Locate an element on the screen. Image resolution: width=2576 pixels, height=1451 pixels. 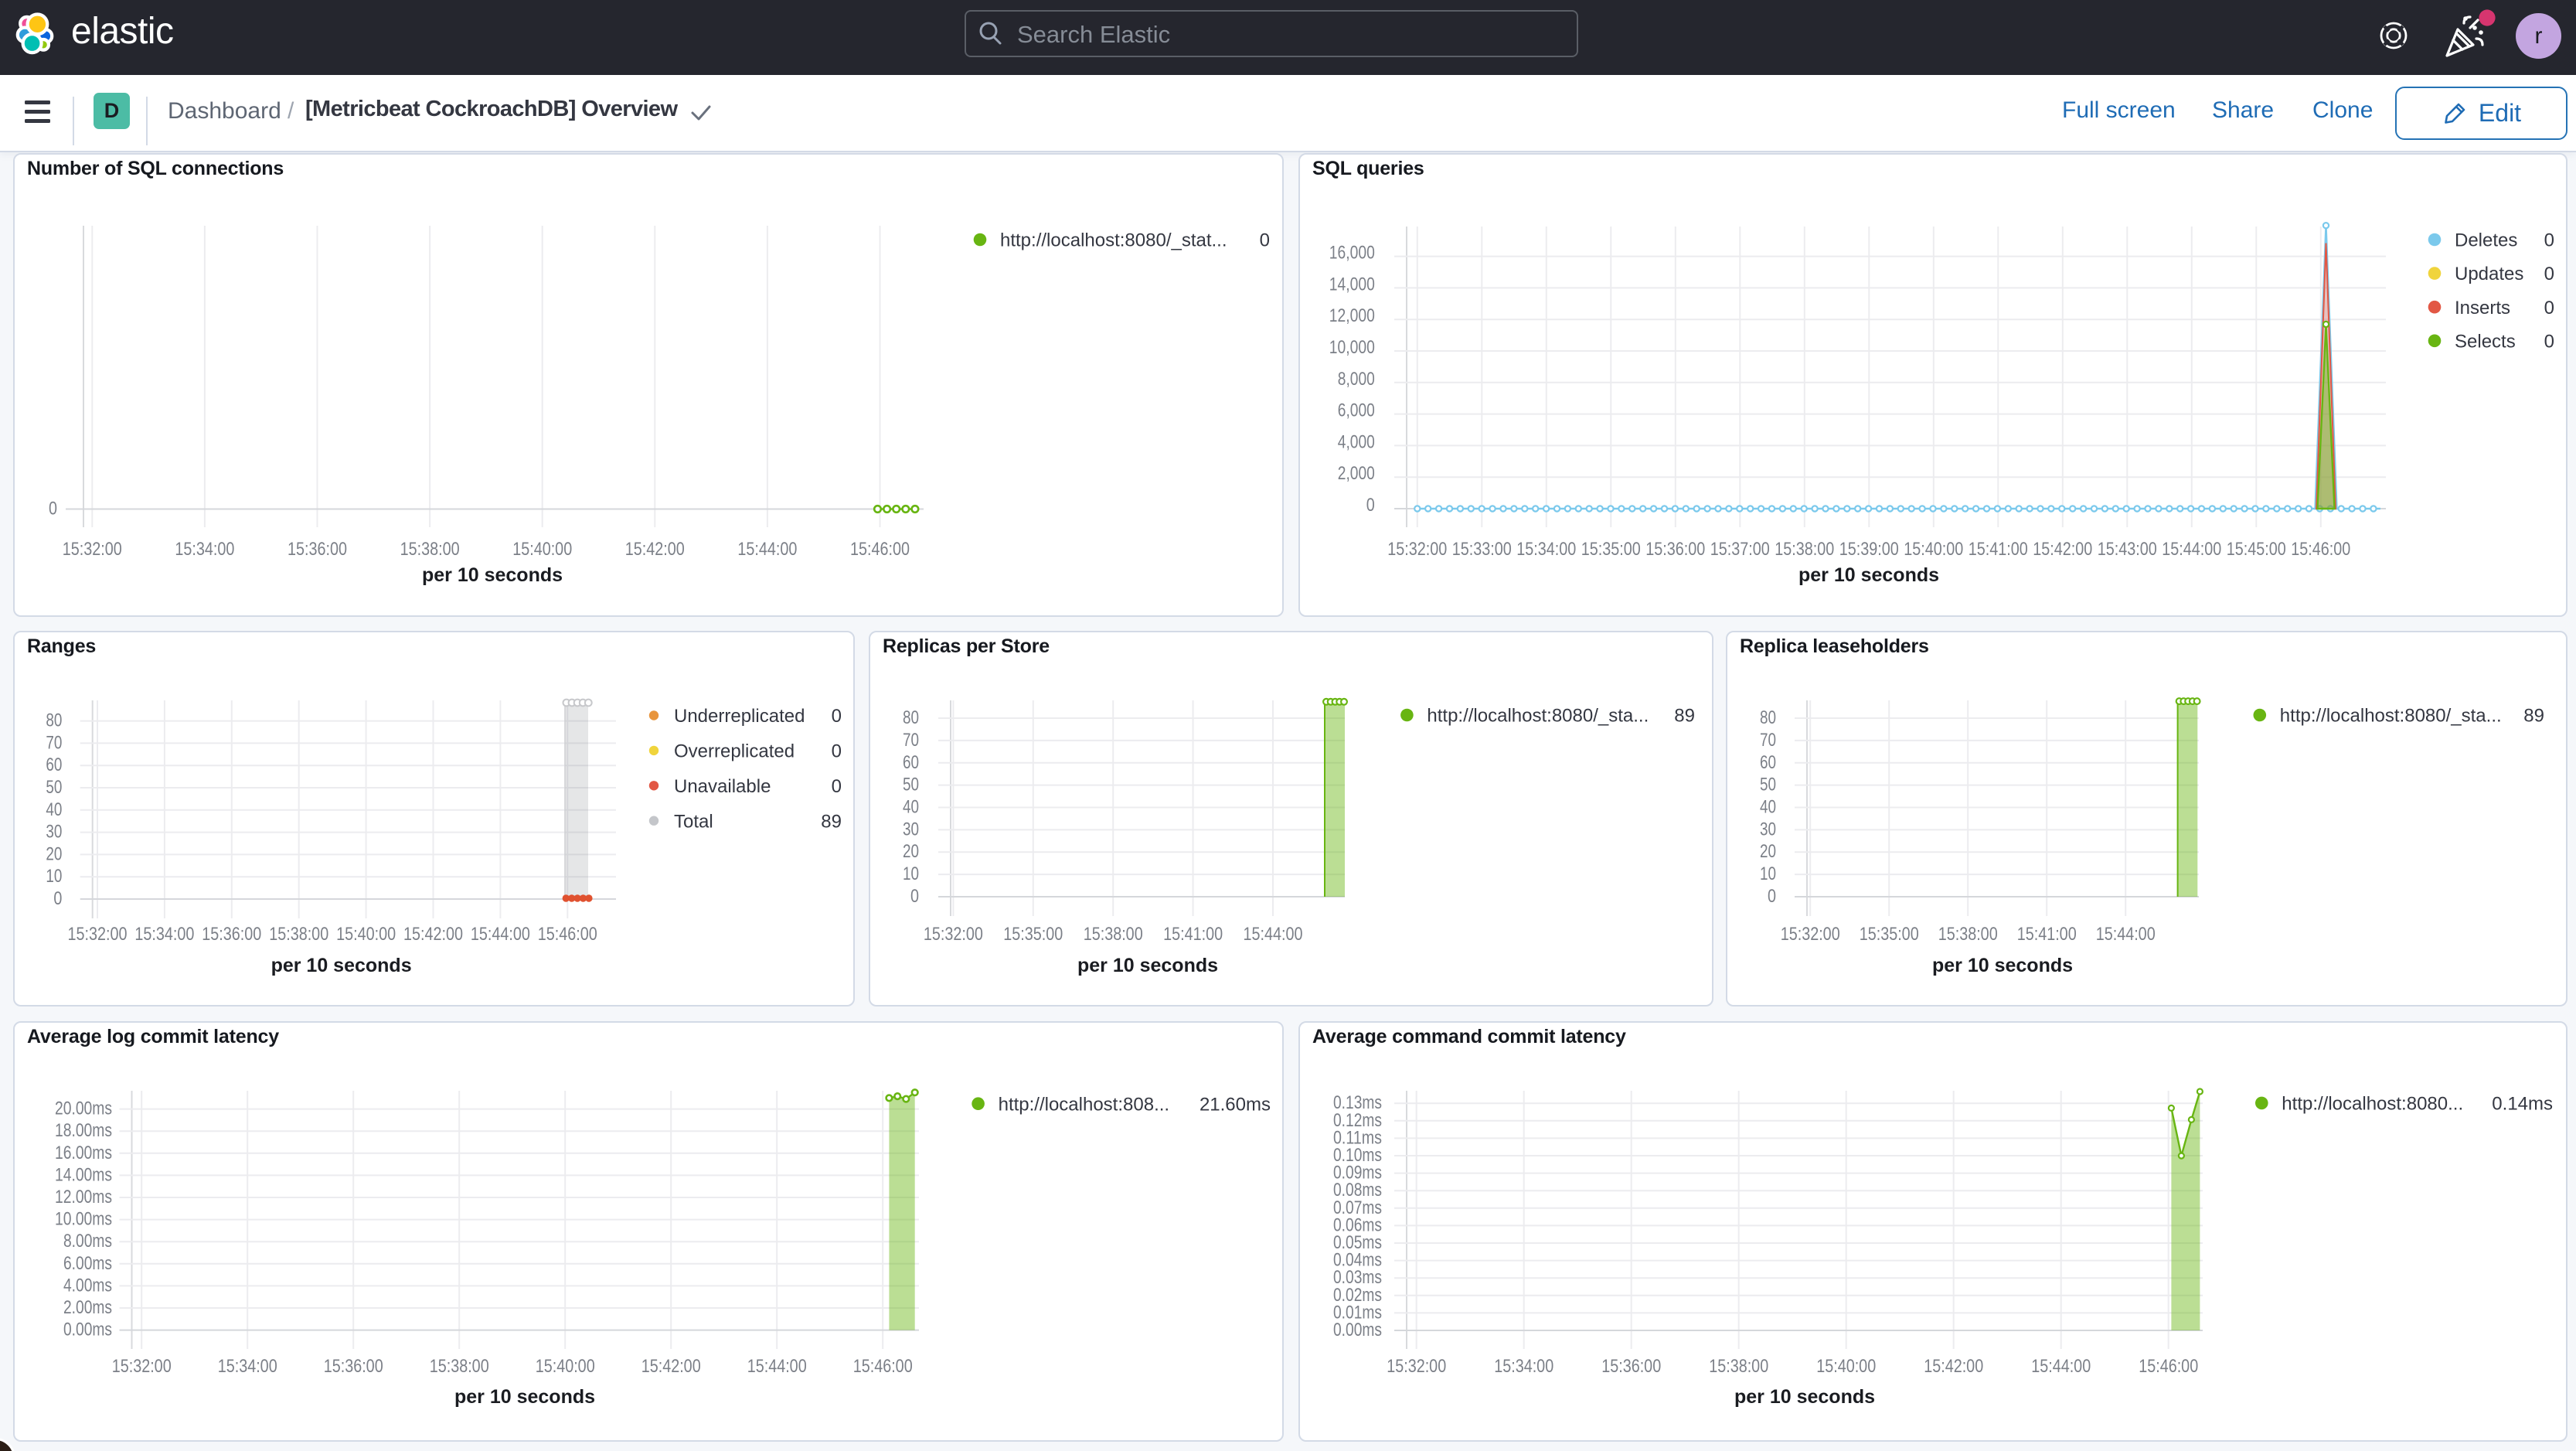
svg-text: Underreplicated is located at coordinates (739, 716).